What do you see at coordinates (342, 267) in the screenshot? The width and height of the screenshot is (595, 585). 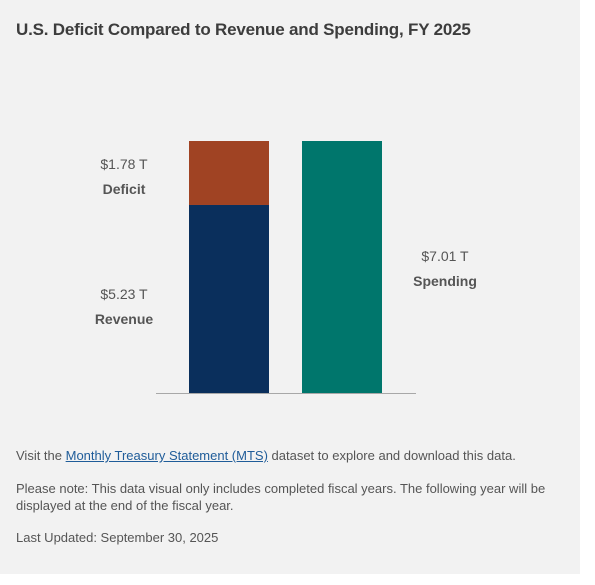 I see `bar-spending` at bounding box center [342, 267].